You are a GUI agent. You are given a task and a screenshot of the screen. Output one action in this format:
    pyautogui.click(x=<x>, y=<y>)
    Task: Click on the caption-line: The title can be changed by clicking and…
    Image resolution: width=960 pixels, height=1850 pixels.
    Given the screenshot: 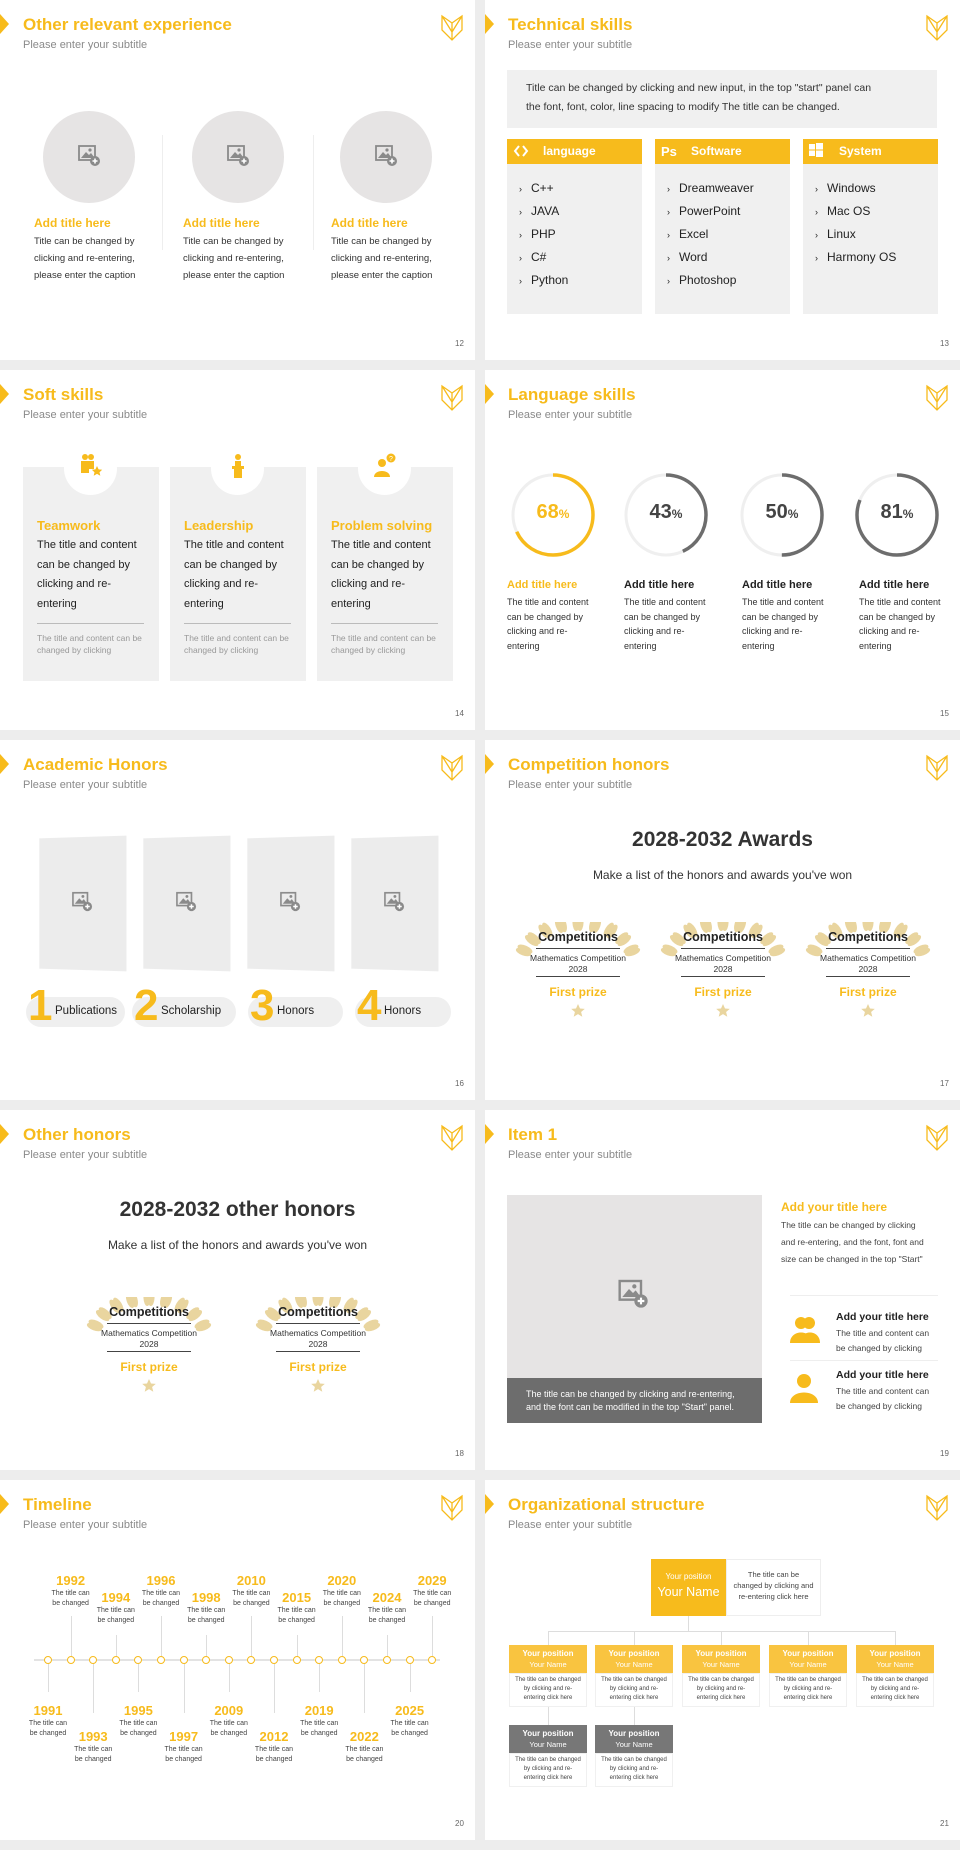 What is the action you would take?
    pyautogui.click(x=630, y=1394)
    